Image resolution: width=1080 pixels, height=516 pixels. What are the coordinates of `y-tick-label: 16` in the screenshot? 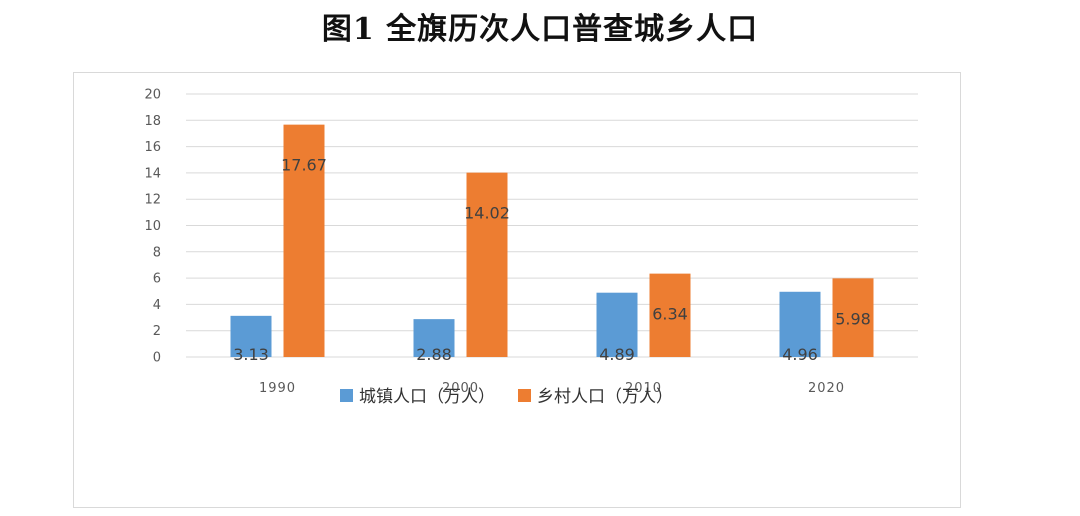 It's located at (152, 147).